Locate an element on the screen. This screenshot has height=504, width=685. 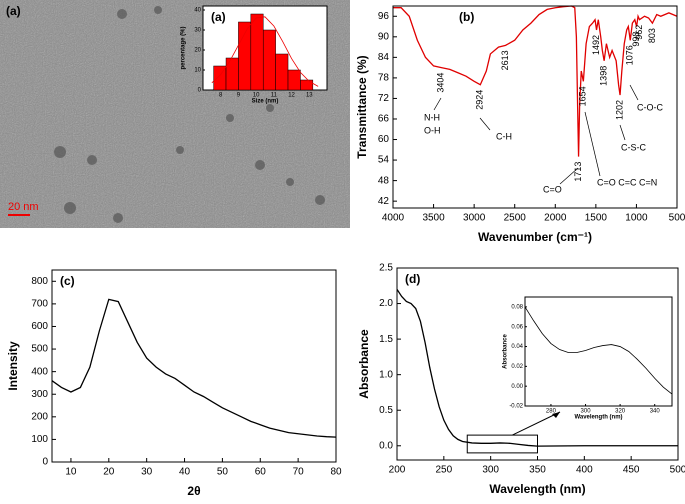
y-tick-label: 54 is located at coordinates (384, 160).